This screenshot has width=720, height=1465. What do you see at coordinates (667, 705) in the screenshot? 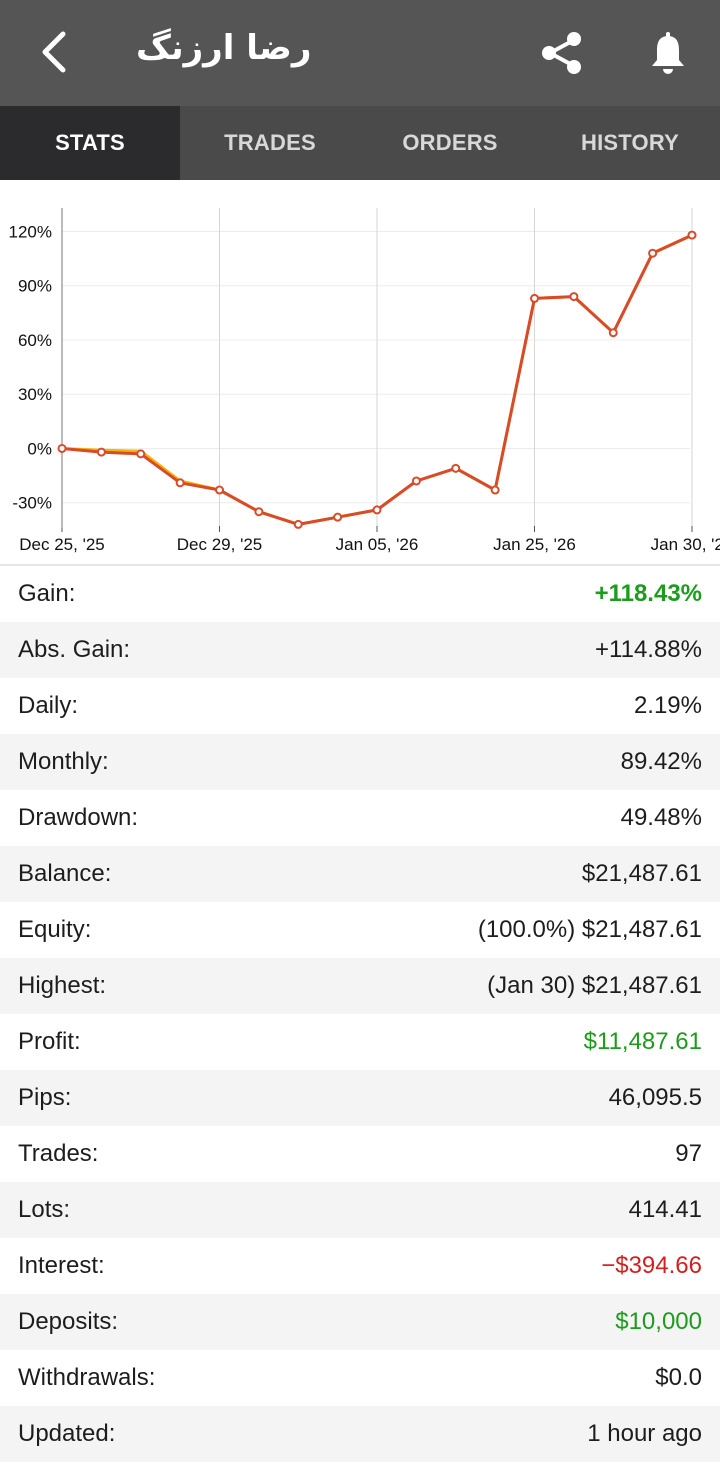
I see `stat-value: 2.19%` at bounding box center [667, 705].